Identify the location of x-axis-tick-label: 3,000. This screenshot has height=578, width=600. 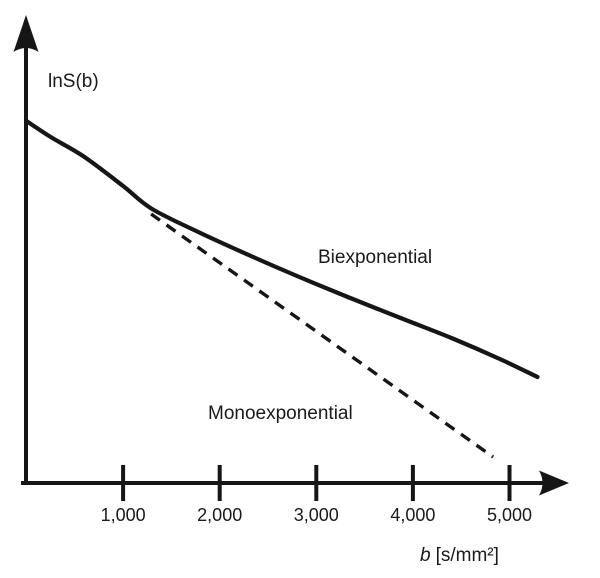
(316, 515).